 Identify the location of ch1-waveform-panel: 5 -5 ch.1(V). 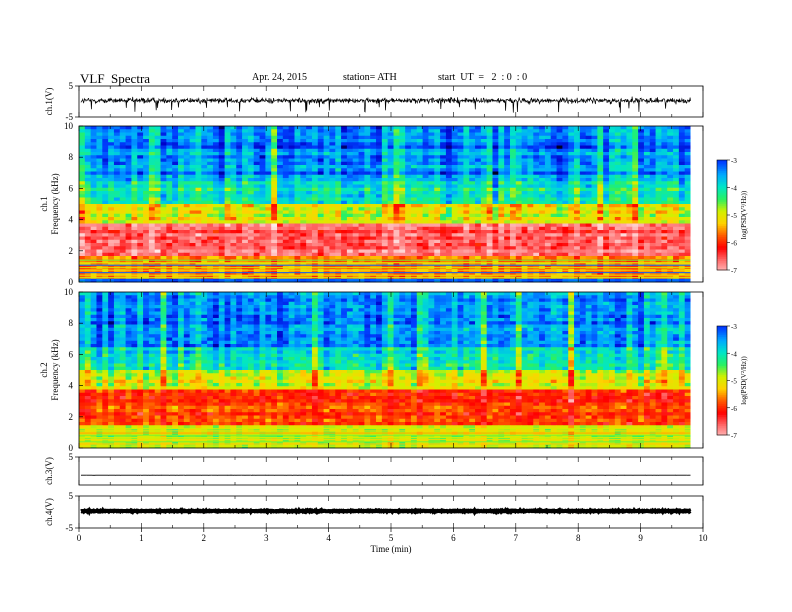
(374, 101).